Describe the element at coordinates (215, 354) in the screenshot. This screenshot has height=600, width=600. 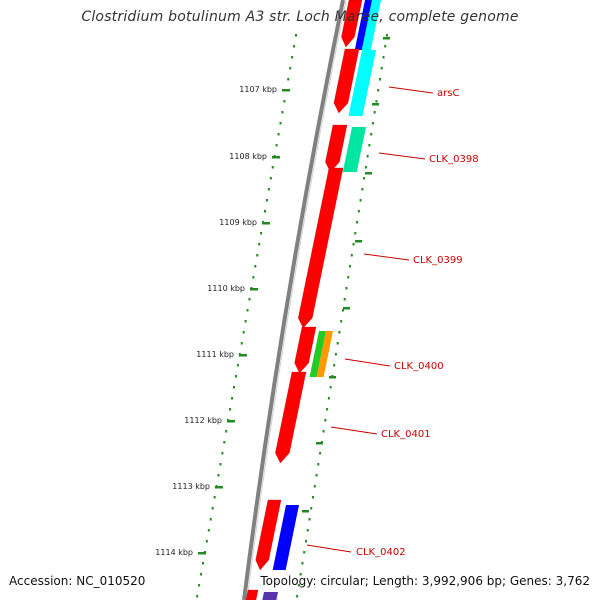
I see `scale-label: 1111 kbp` at that location.